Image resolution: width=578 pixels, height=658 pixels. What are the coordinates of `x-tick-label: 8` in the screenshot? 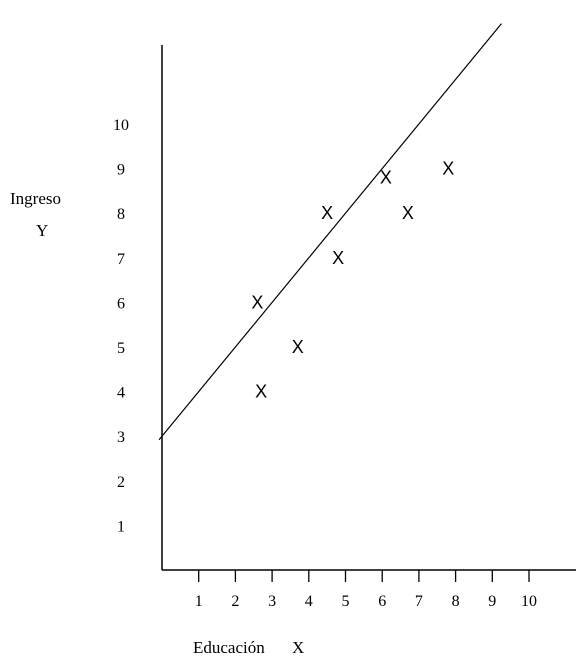 It's located at (456, 601).